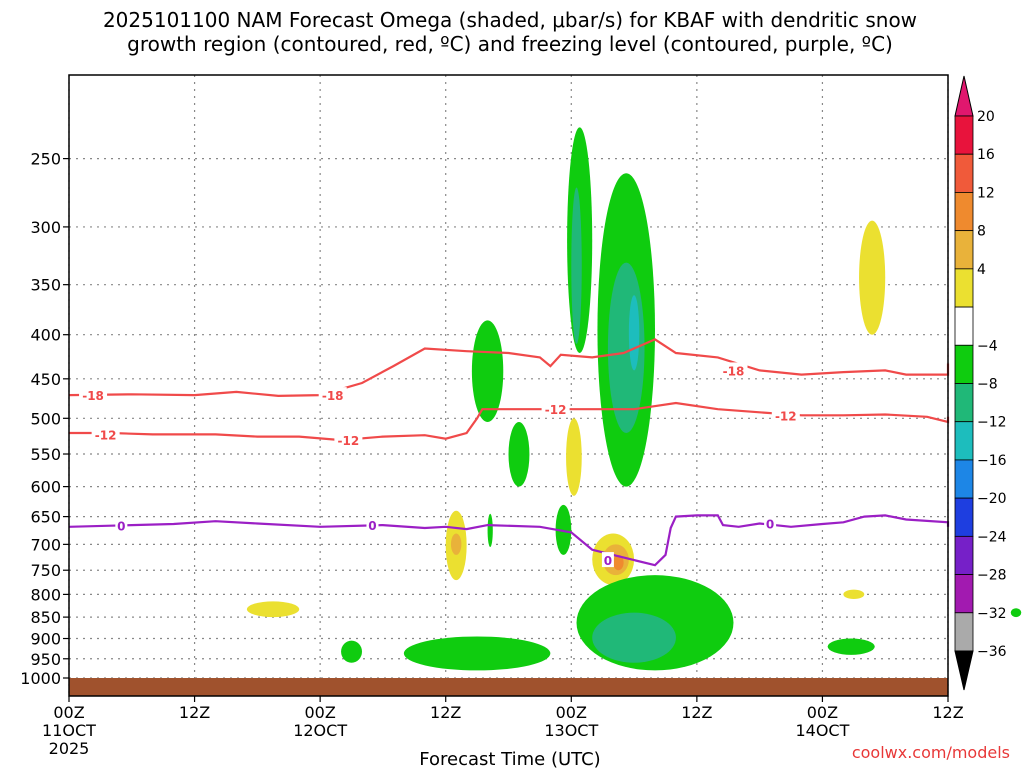 Image resolution: width=1024 pixels, height=768 pixels. I want to click on contour-dgz-bottom-minus12, so click(509, 421).